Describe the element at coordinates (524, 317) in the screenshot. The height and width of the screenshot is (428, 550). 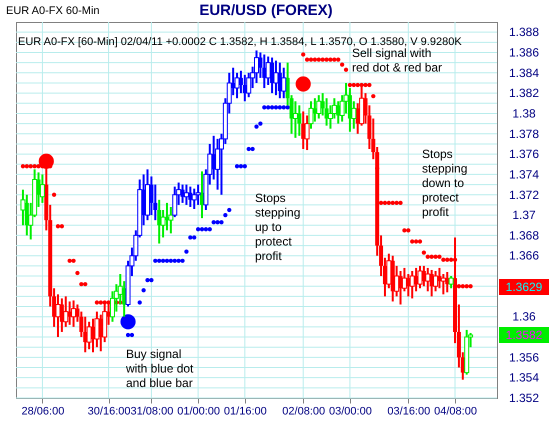
I see `y-tick-label: 1.36` at that location.